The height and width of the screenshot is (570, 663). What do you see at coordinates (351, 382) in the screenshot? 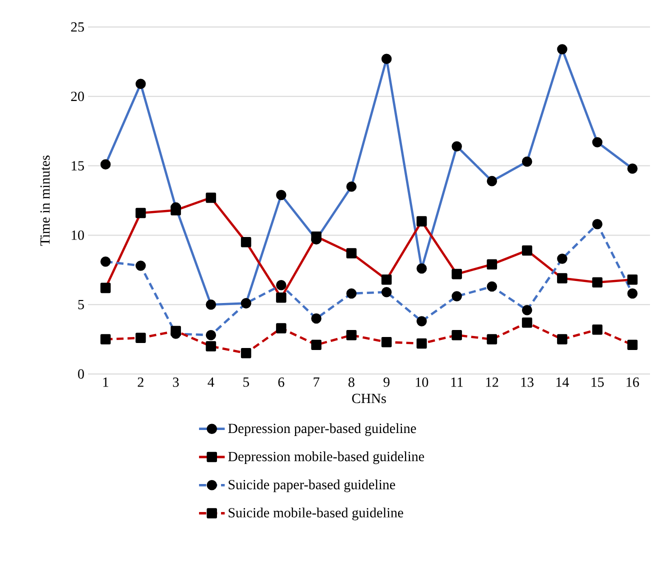
I see `x-tick-label: 8` at bounding box center [351, 382].